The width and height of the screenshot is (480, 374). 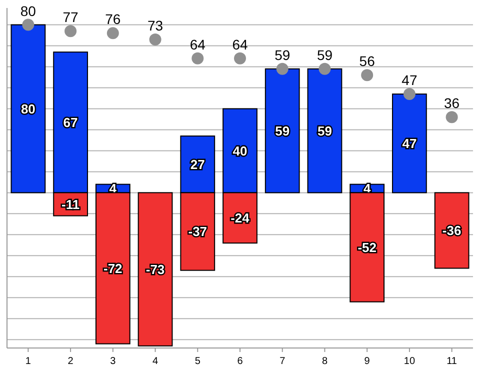 What do you see at coordinates (367, 61) in the screenshot?
I see `data-label: 56` at bounding box center [367, 61].